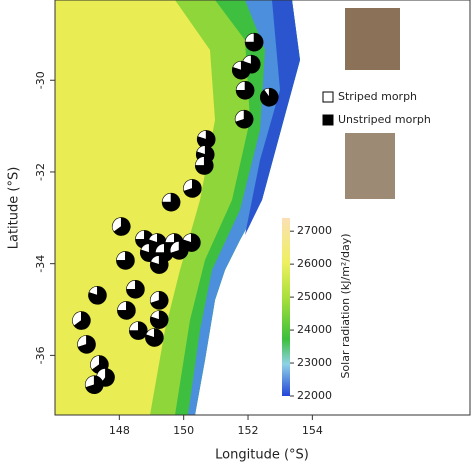 Image resolution: width=474 pixels, height=469 pixels. Describe the element at coordinates (40, 355) in the screenshot. I see `y-tick-label: -36` at that location.